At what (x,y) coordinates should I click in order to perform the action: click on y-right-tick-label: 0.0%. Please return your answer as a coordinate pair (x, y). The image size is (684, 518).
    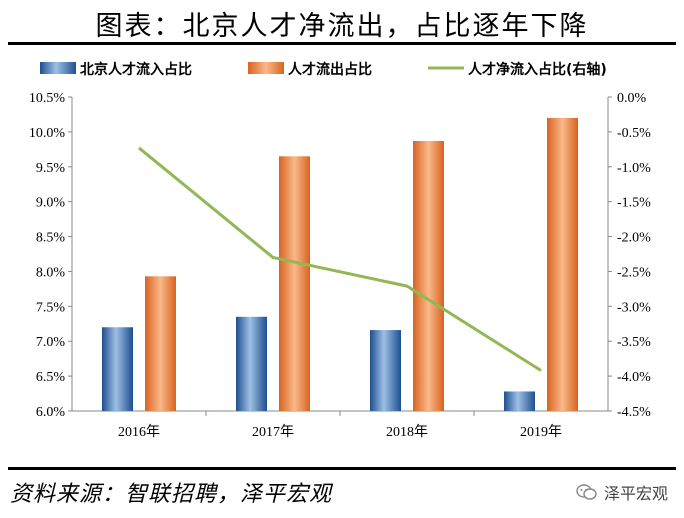
    Looking at the image, I should click on (632, 98).